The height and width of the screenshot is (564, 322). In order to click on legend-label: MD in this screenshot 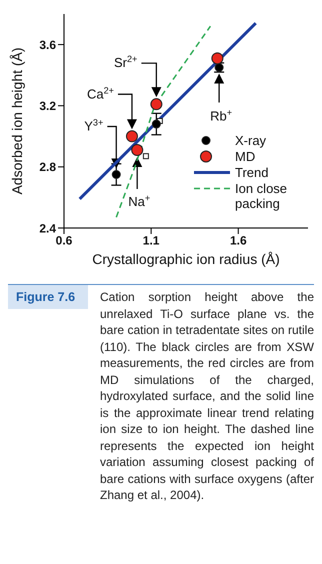, I will do `click(245, 156)`.